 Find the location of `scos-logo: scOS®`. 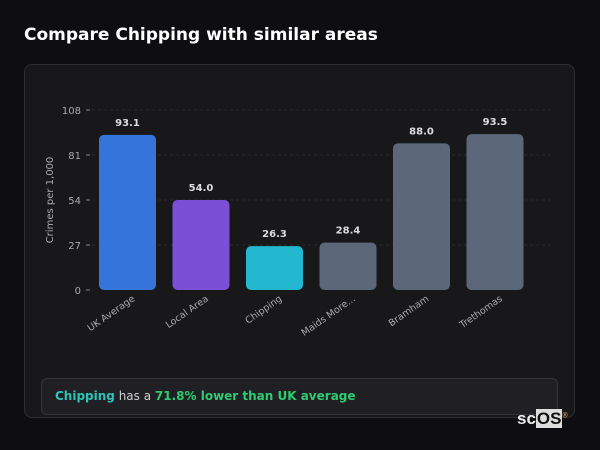

scos-logo: scOS® is located at coordinates (542, 418).